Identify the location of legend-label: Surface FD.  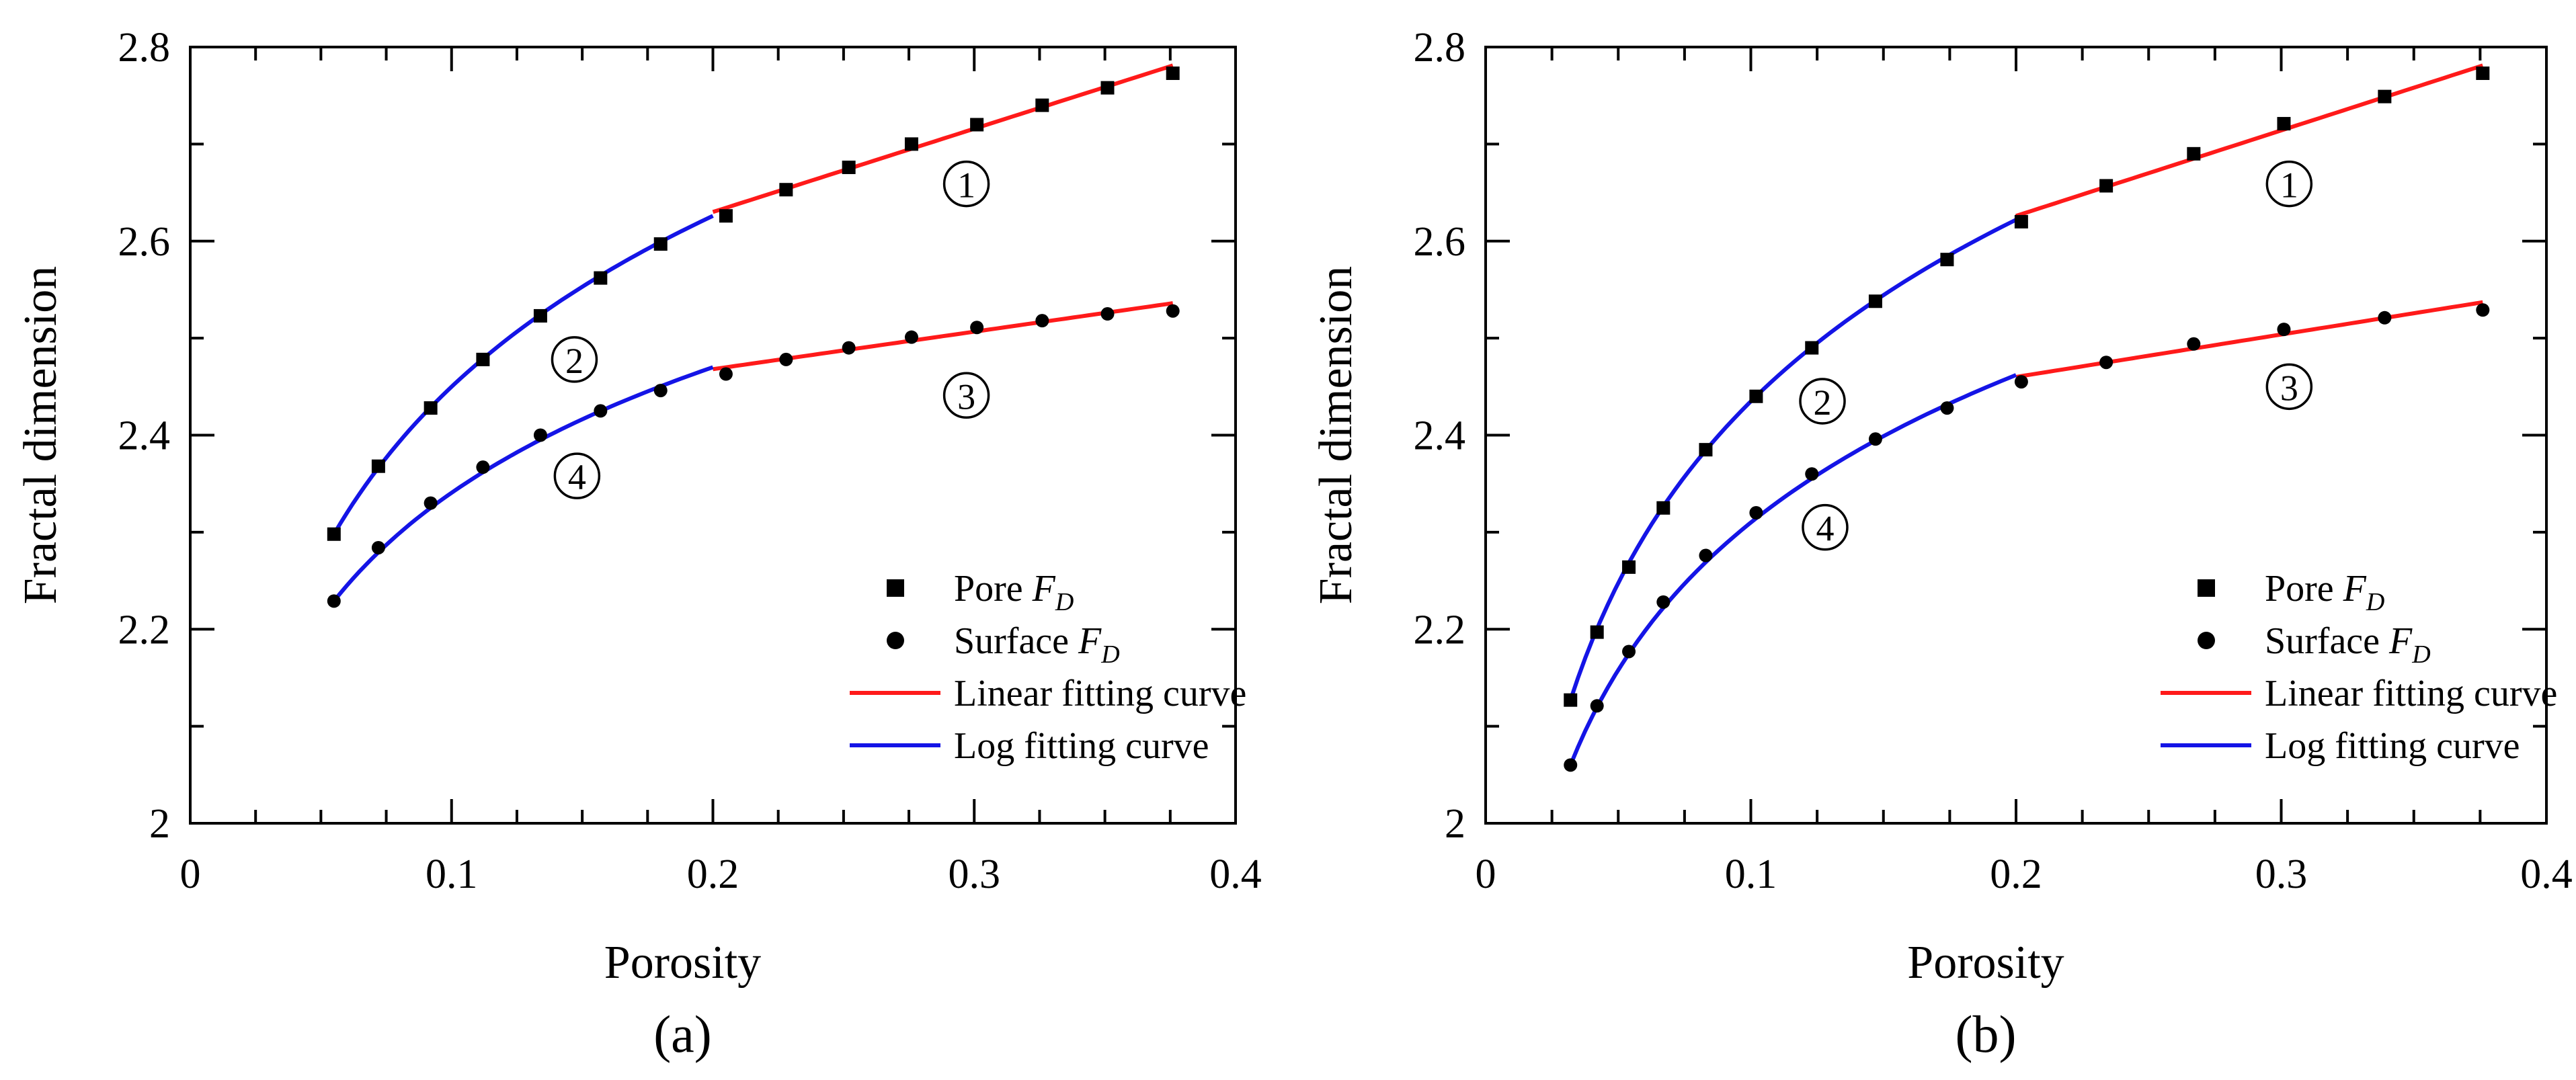
(2348, 644).